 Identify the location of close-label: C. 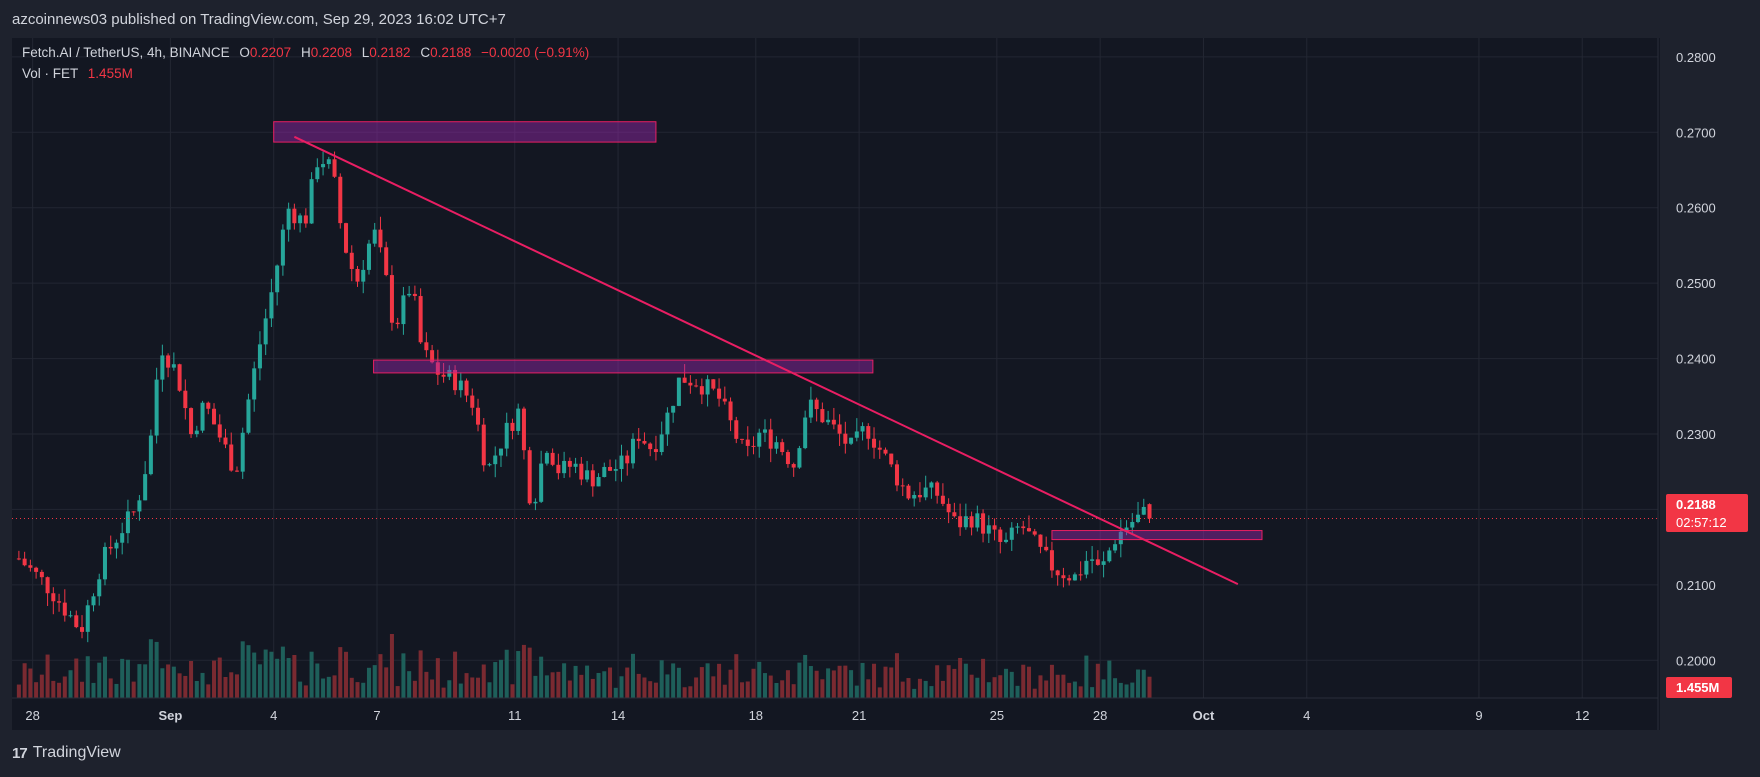
(425, 52).